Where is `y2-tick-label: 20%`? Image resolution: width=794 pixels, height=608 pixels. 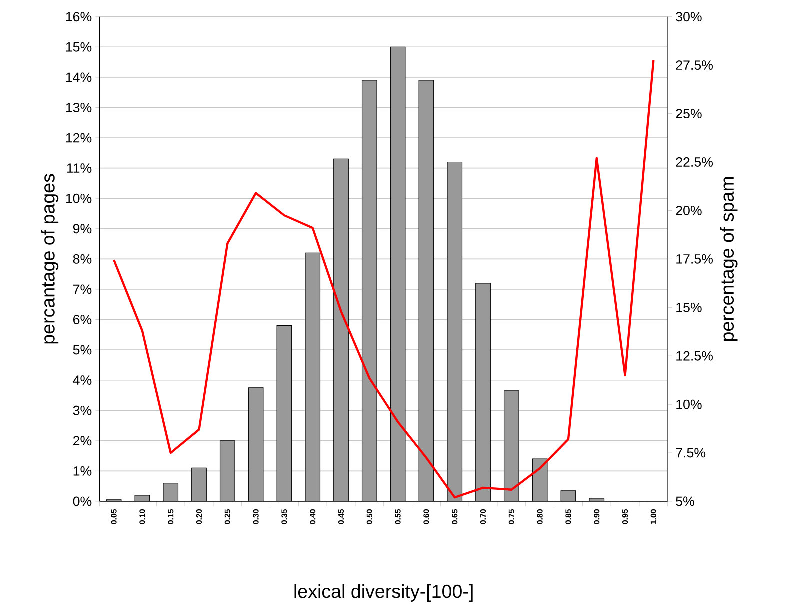
y2-tick-label: 20% is located at coordinates (689, 211).